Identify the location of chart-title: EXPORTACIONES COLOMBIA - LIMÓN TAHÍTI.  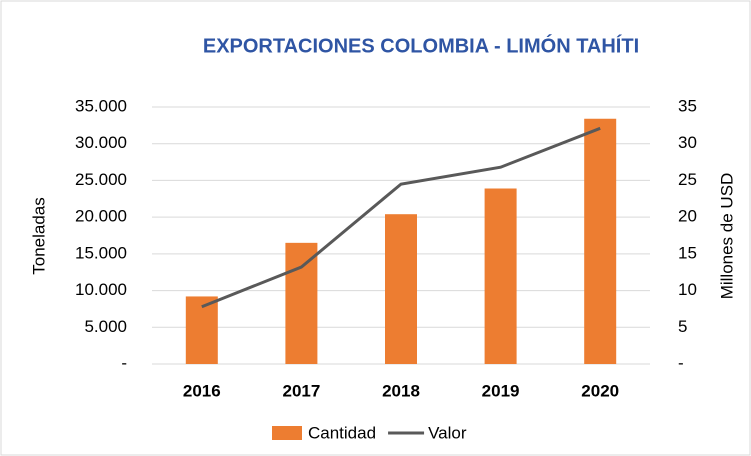
(421, 45).